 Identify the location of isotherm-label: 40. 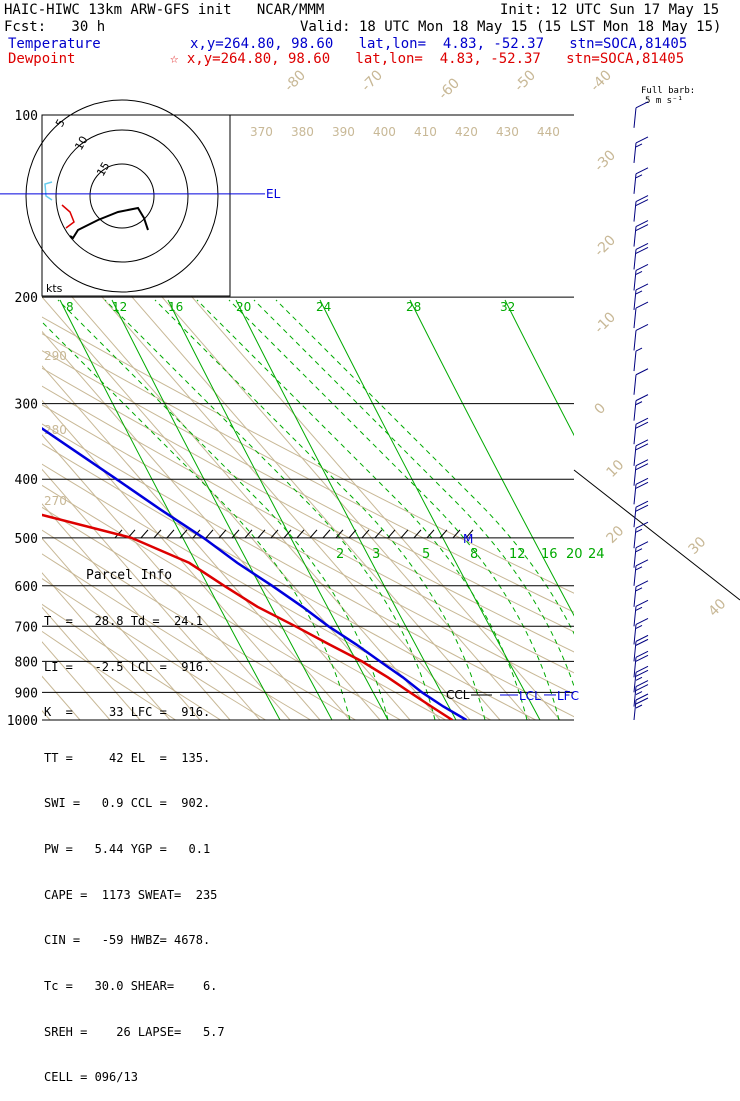
(718, 608).